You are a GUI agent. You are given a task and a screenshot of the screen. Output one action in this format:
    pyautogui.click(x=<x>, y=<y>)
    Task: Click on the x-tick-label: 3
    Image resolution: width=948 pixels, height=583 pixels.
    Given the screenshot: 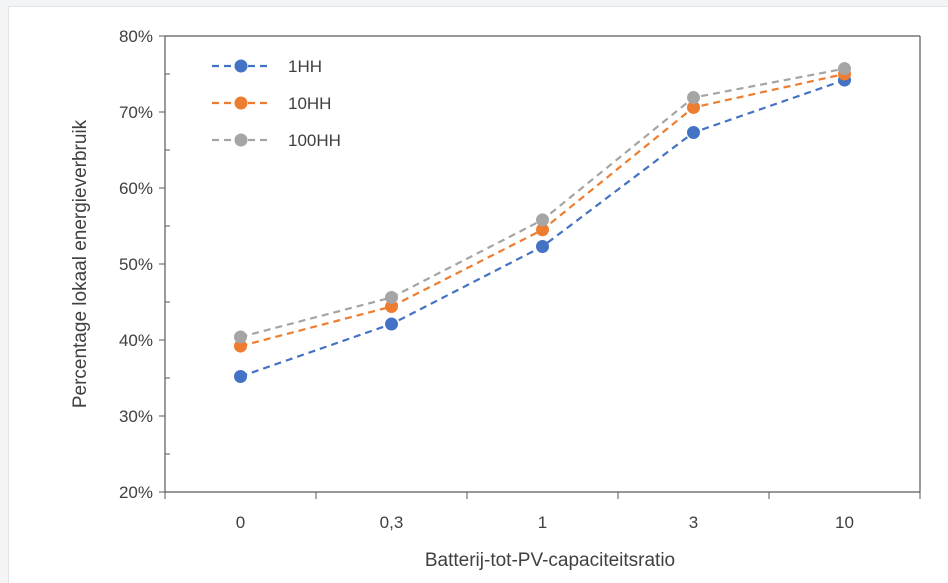 What is the action you would take?
    pyautogui.click(x=693, y=522)
    